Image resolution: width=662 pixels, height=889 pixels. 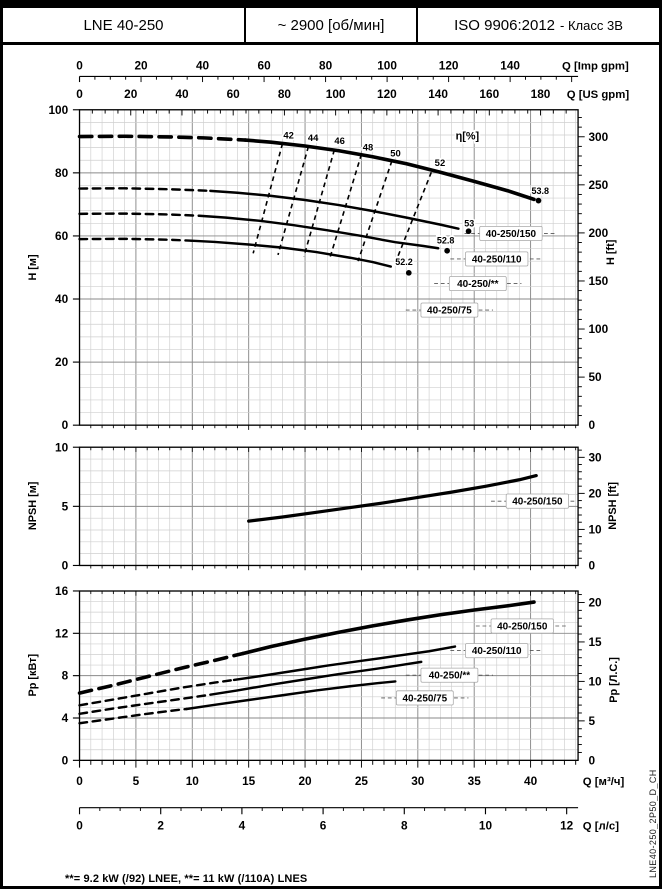 I want to click on duty-point-value: 53.8, so click(x=539, y=191).